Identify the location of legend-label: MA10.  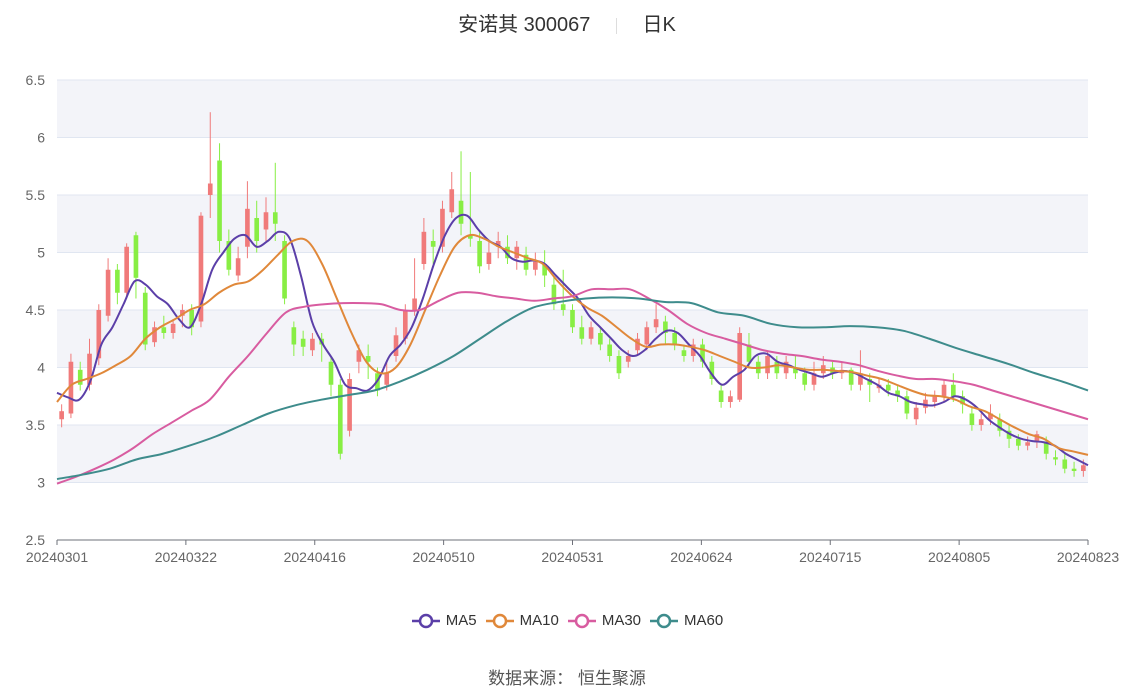
(539, 620).